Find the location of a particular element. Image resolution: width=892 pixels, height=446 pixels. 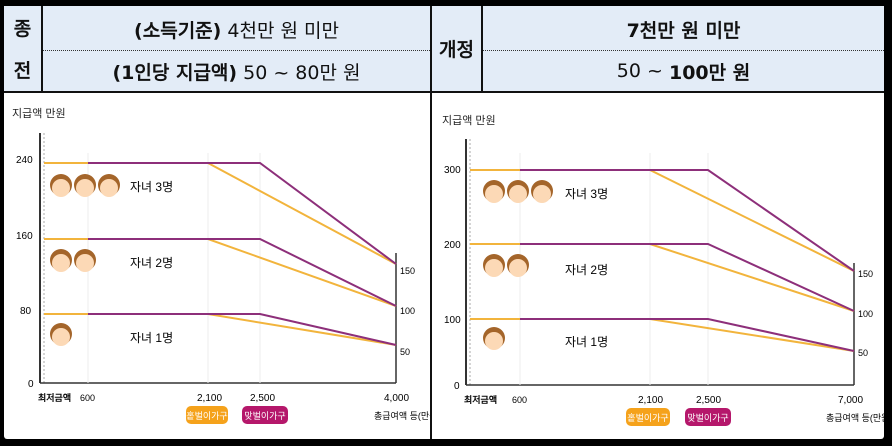

before-label-char-2: 전 is located at coordinates (22, 71).